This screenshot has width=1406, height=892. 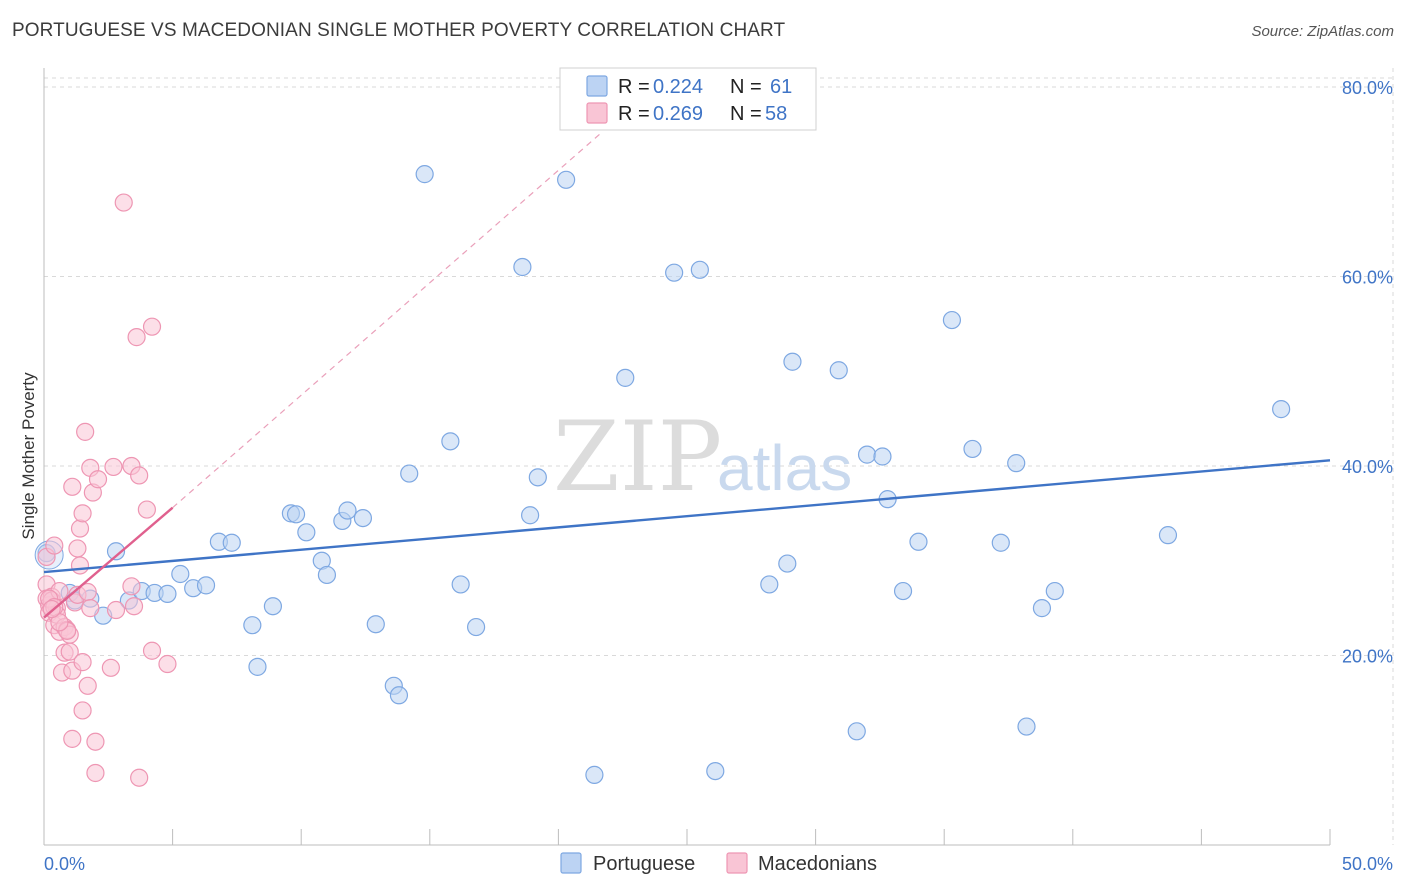 I want to click on legend-n-value-1: 61, so click(x=781, y=87).